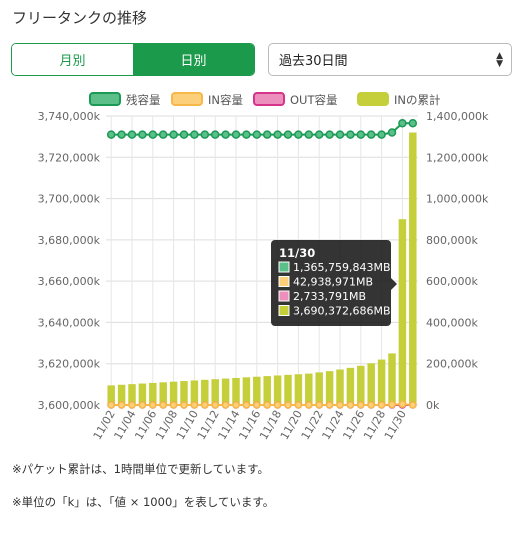  I want to click on monthly-tab: 月別, so click(72, 59).